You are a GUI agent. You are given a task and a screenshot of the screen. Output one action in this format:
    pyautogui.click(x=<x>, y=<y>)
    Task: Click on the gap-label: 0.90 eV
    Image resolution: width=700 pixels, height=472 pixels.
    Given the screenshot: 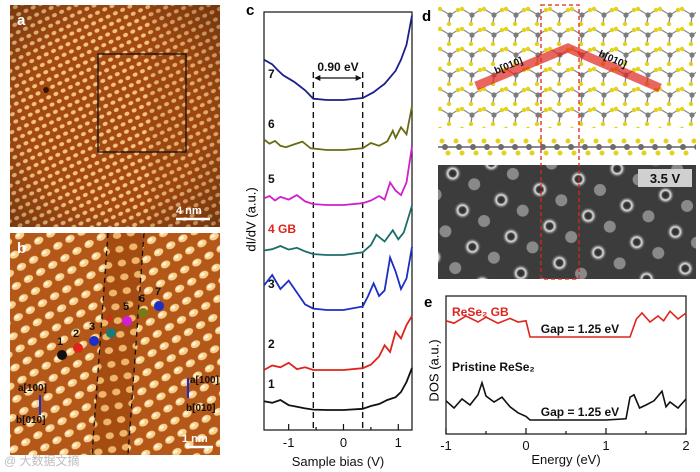 What is the action you would take?
    pyautogui.click(x=337, y=67)
    